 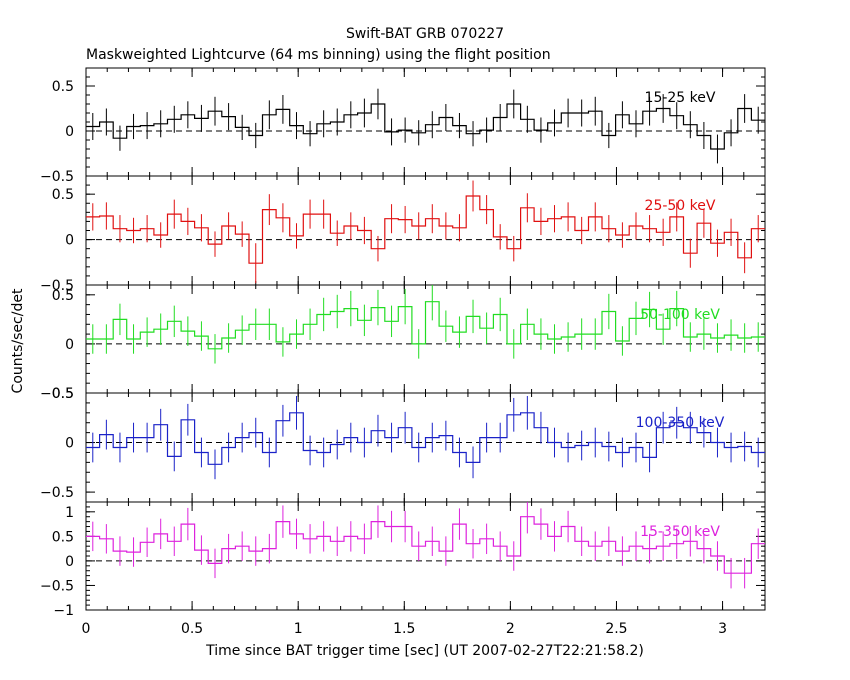 I want to click on x-tick-label: 0.5, so click(x=192, y=629).